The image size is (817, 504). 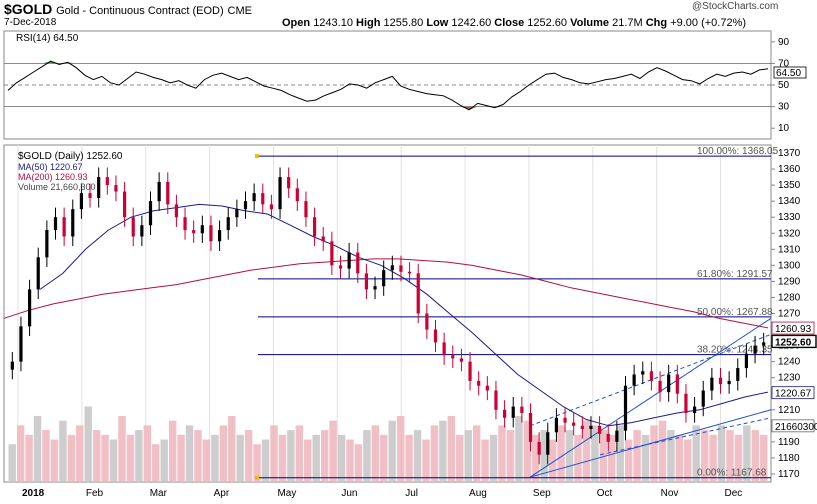 I want to click on fib-level-label: 38.20%: 1244.35, so click(x=735, y=350).